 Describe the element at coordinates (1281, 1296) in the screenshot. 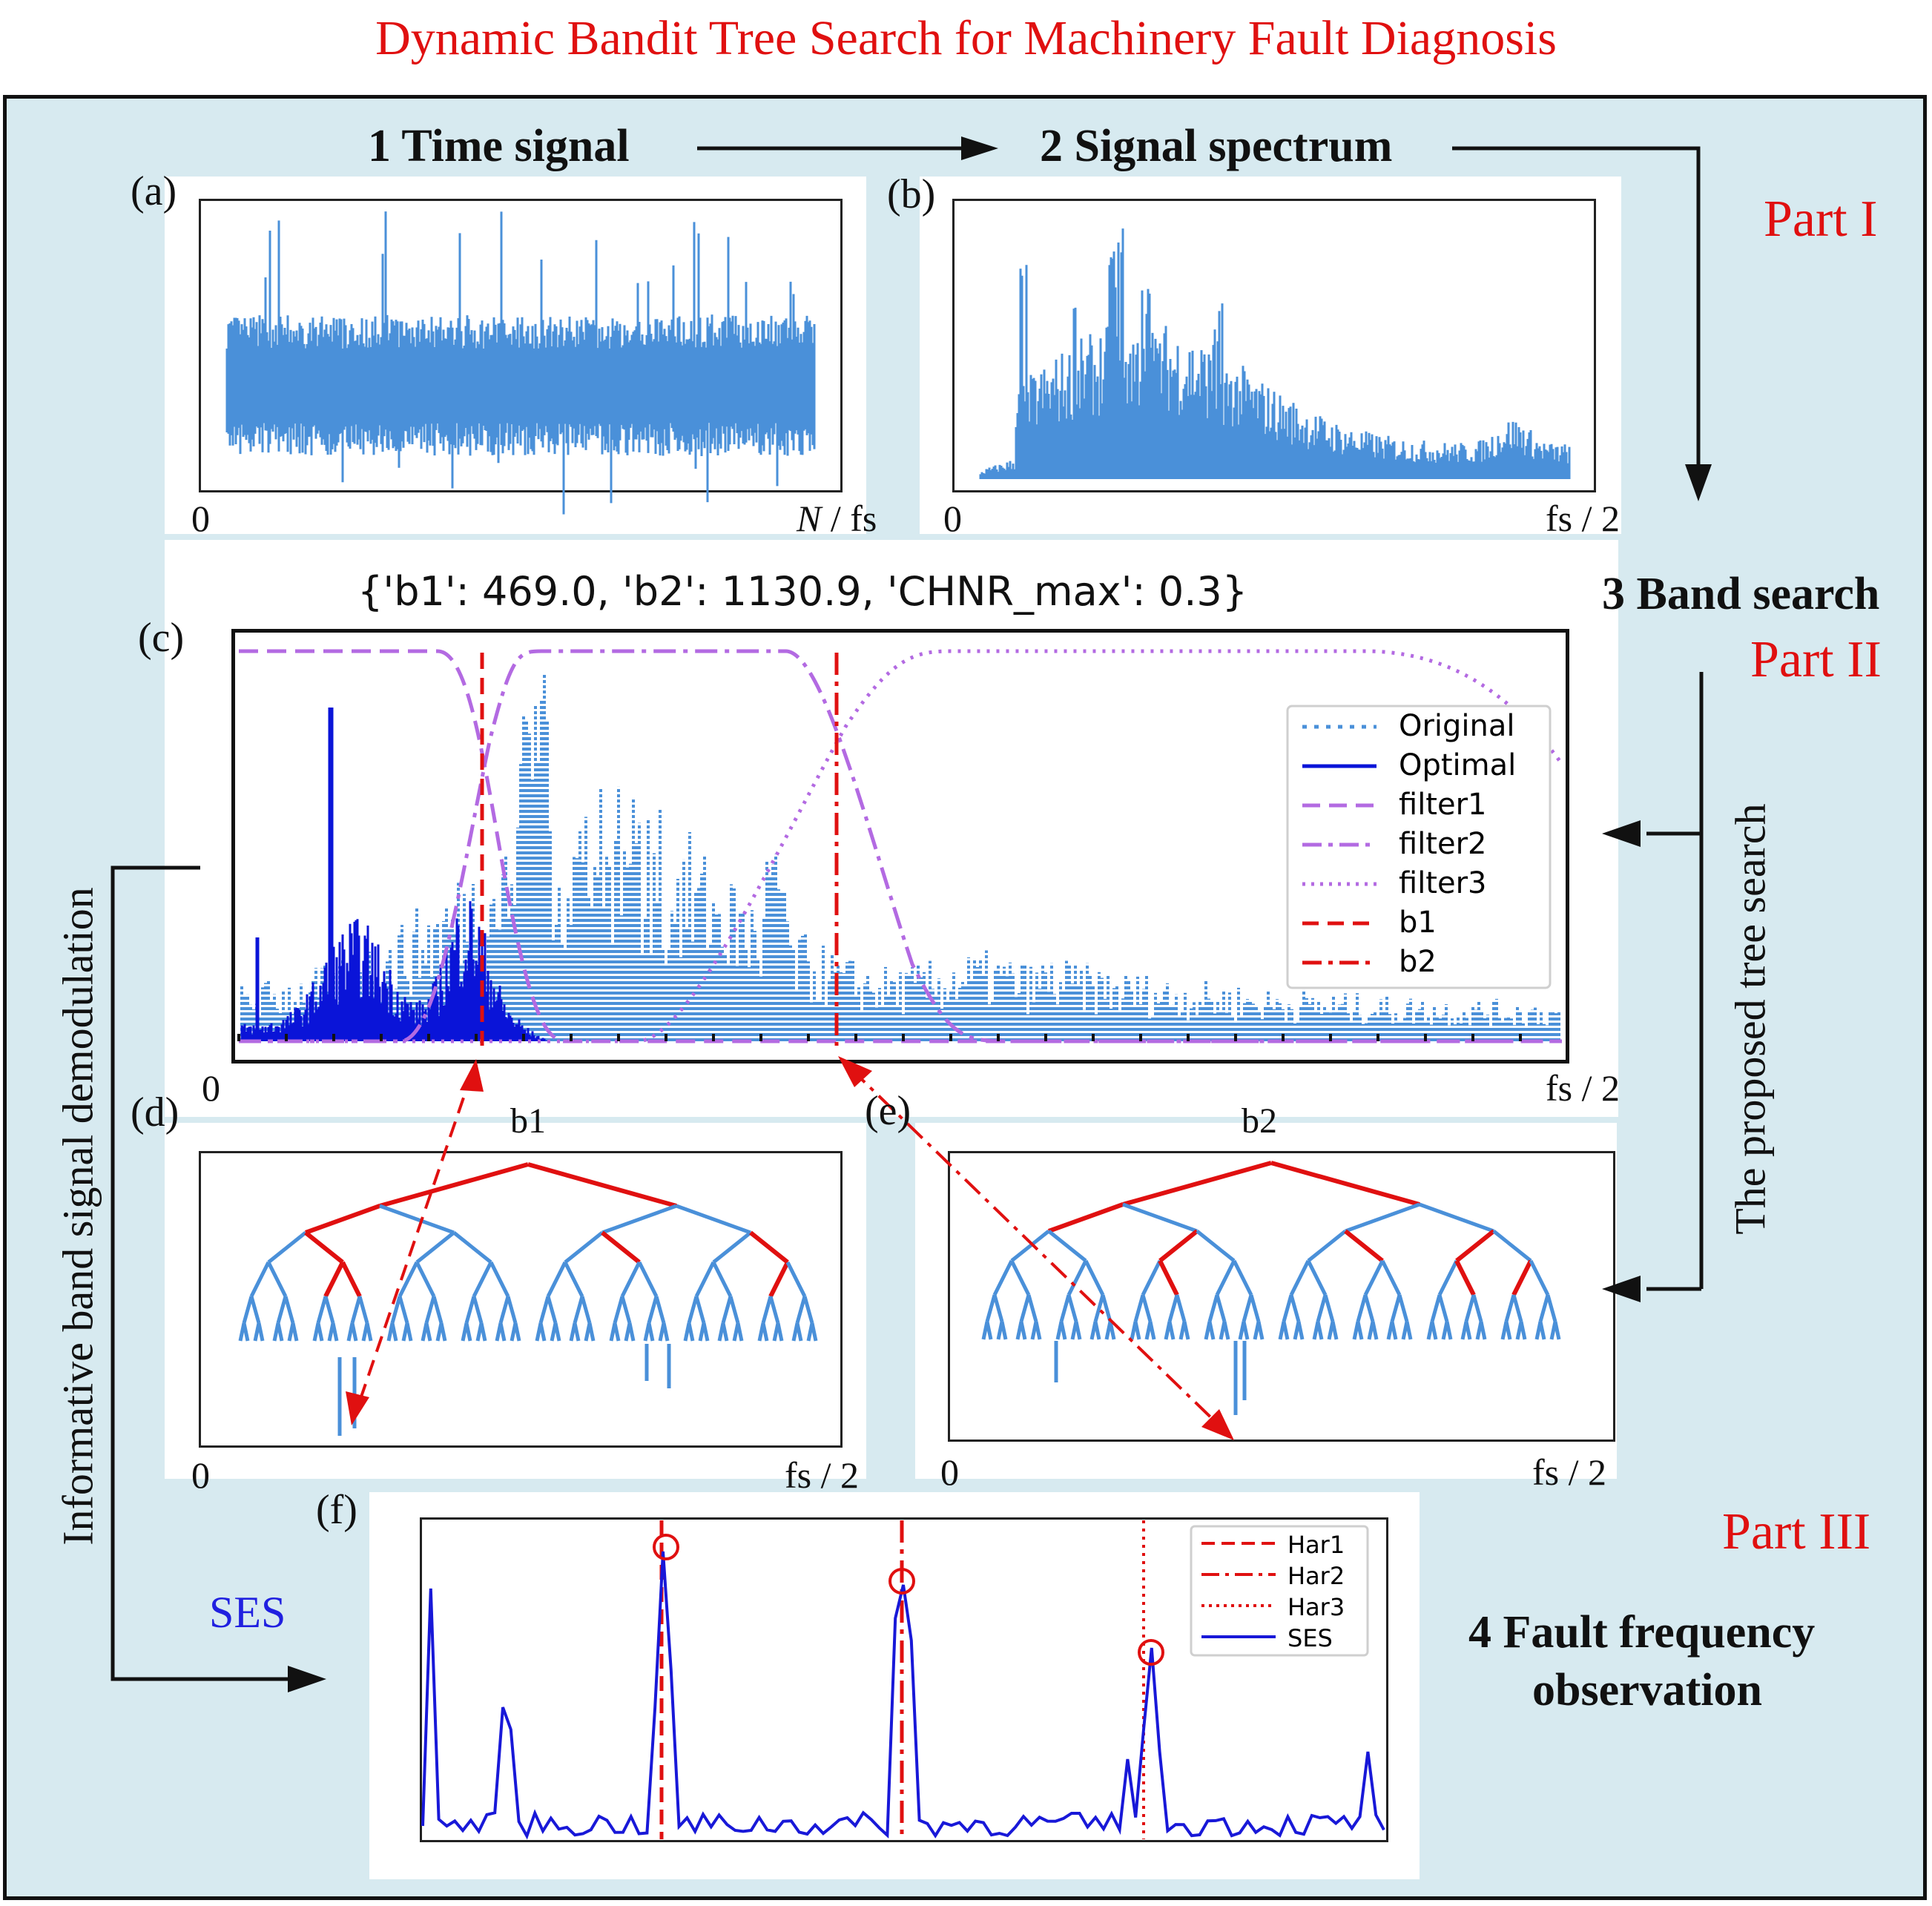

I see `plot-e-frame` at that location.